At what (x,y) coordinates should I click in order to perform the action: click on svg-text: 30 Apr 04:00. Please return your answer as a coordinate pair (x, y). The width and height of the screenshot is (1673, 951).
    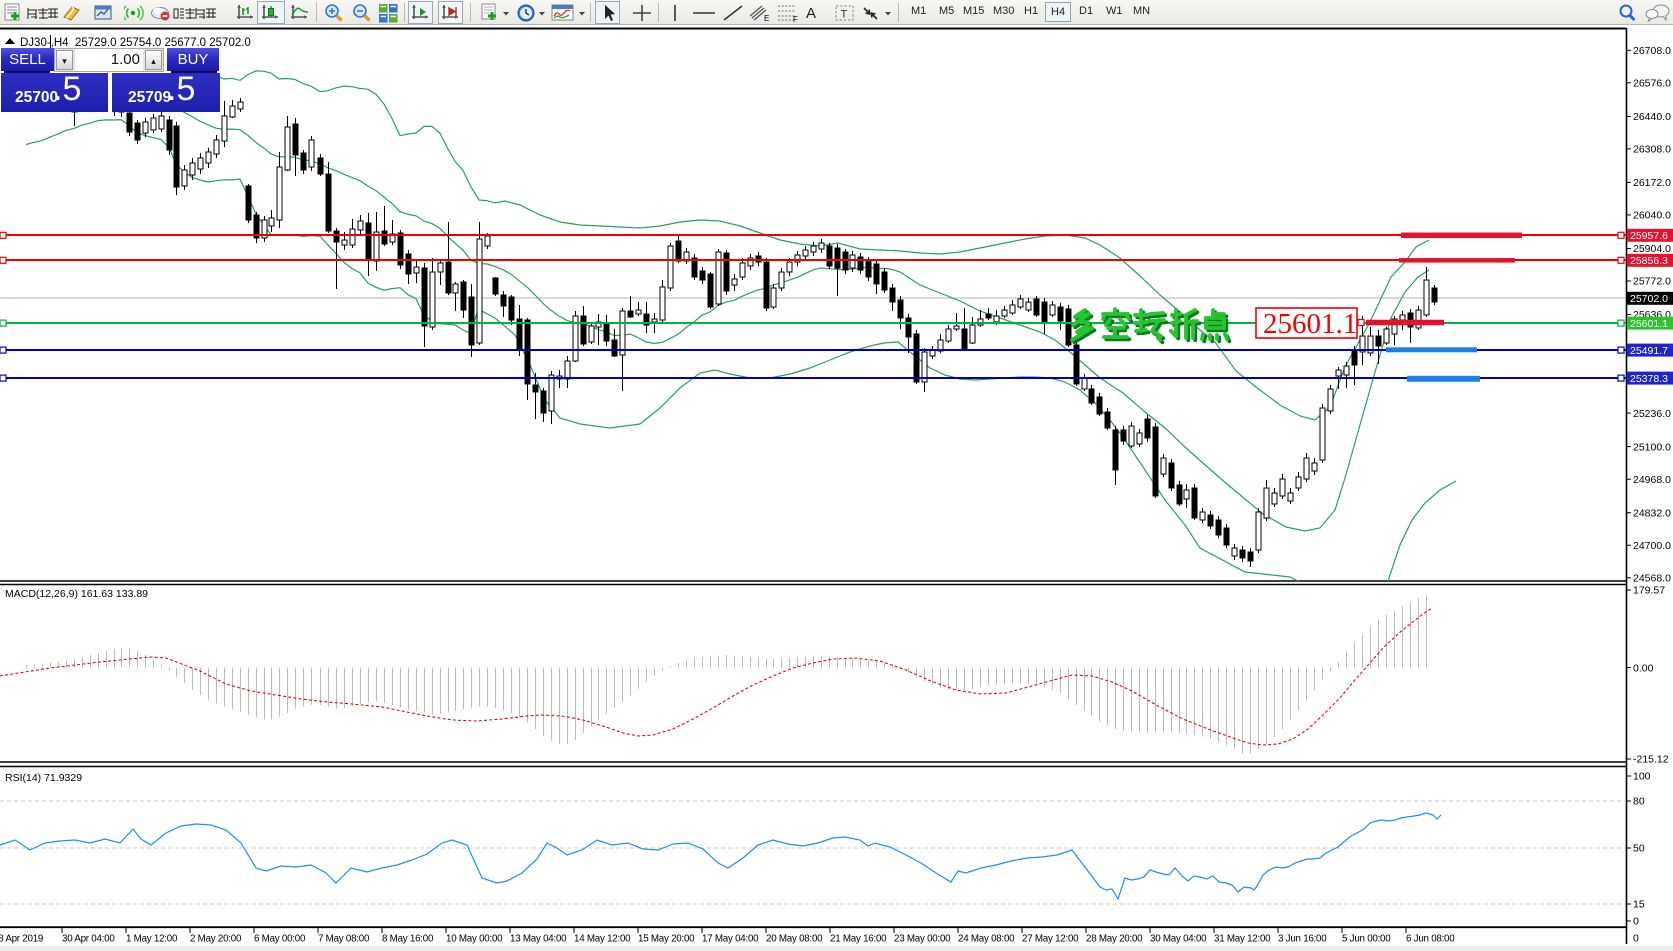
    Looking at the image, I should click on (88, 939).